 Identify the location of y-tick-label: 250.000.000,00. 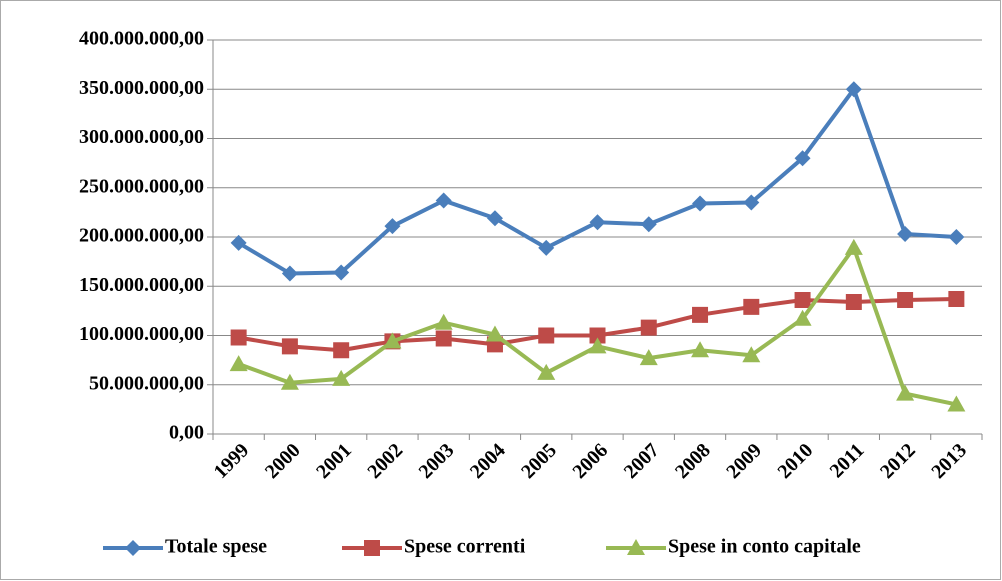
(141, 186).